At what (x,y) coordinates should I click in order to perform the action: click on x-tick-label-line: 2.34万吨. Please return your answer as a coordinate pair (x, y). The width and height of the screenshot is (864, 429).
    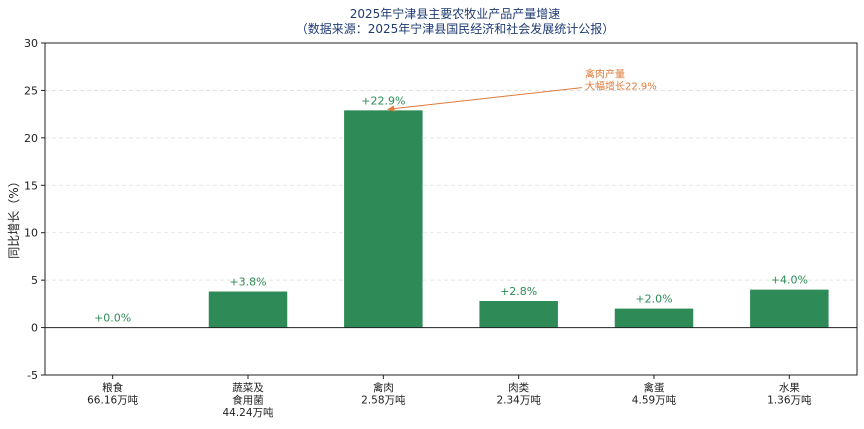
    Looking at the image, I should click on (518, 400).